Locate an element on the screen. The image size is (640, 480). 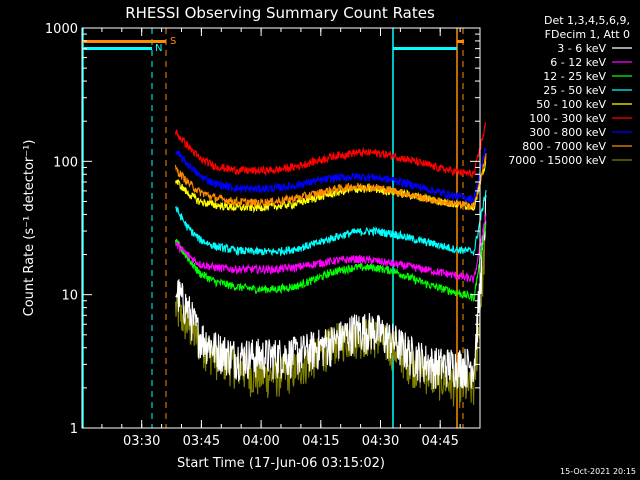
x-tick-label: 04:00 is located at coordinates (260, 441).